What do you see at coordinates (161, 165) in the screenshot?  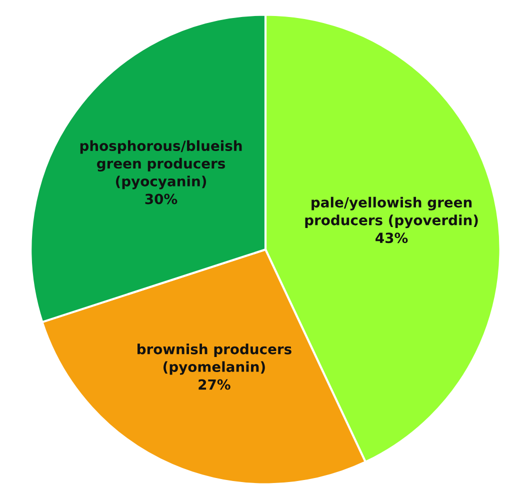 I see `slice-label: phosphorous/blueish green producers (pyocyanin)` at bounding box center [161, 165].